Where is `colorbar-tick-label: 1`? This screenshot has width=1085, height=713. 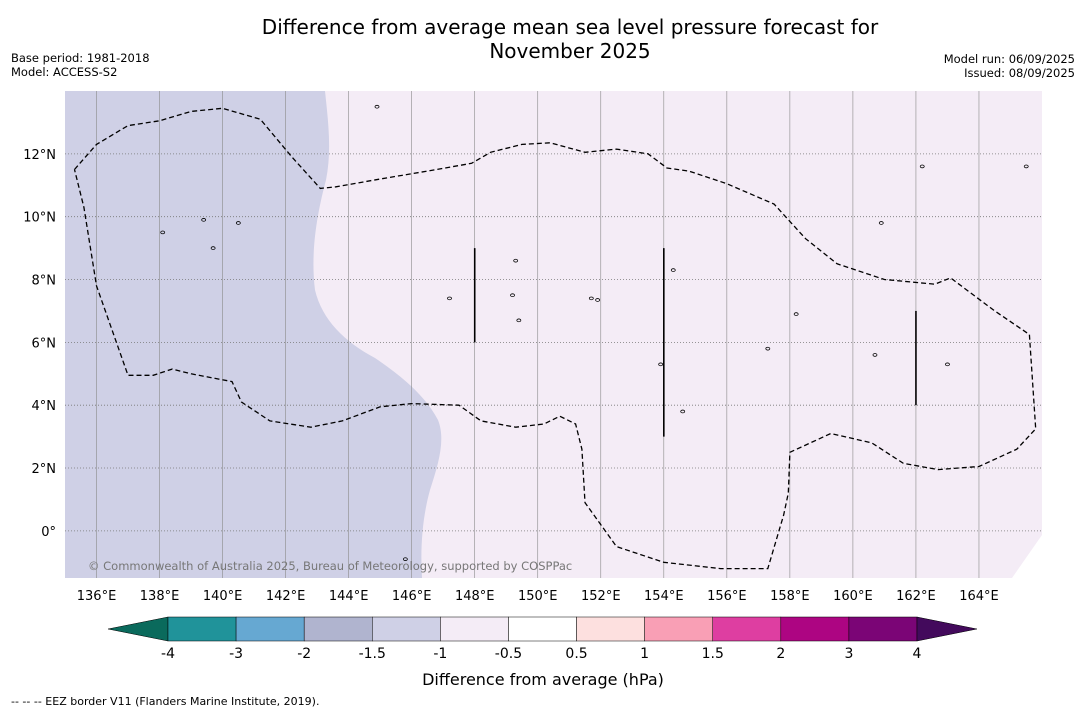 colorbar-tick-label: 1 is located at coordinates (644, 654).